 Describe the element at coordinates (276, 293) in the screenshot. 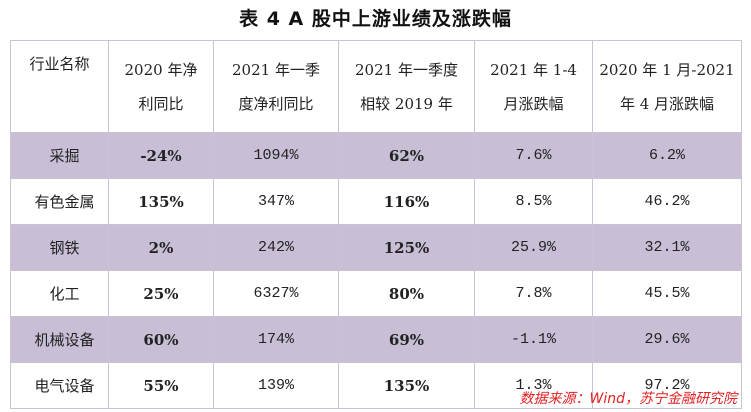

I see `cell-q1-2021-profit: 6327%` at that location.